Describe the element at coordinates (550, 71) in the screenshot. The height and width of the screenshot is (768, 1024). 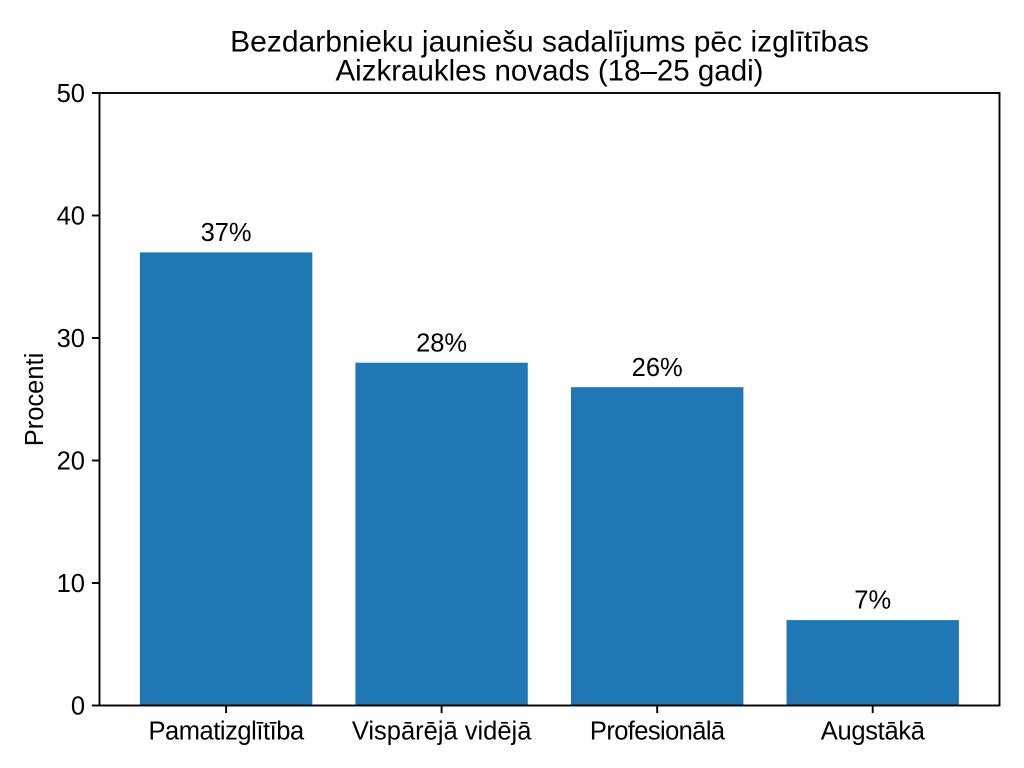
I see `svg-text:Aizkraukles novads (18–25 gadi: Aizkraukles novads (18–25 gadi)` at that location.